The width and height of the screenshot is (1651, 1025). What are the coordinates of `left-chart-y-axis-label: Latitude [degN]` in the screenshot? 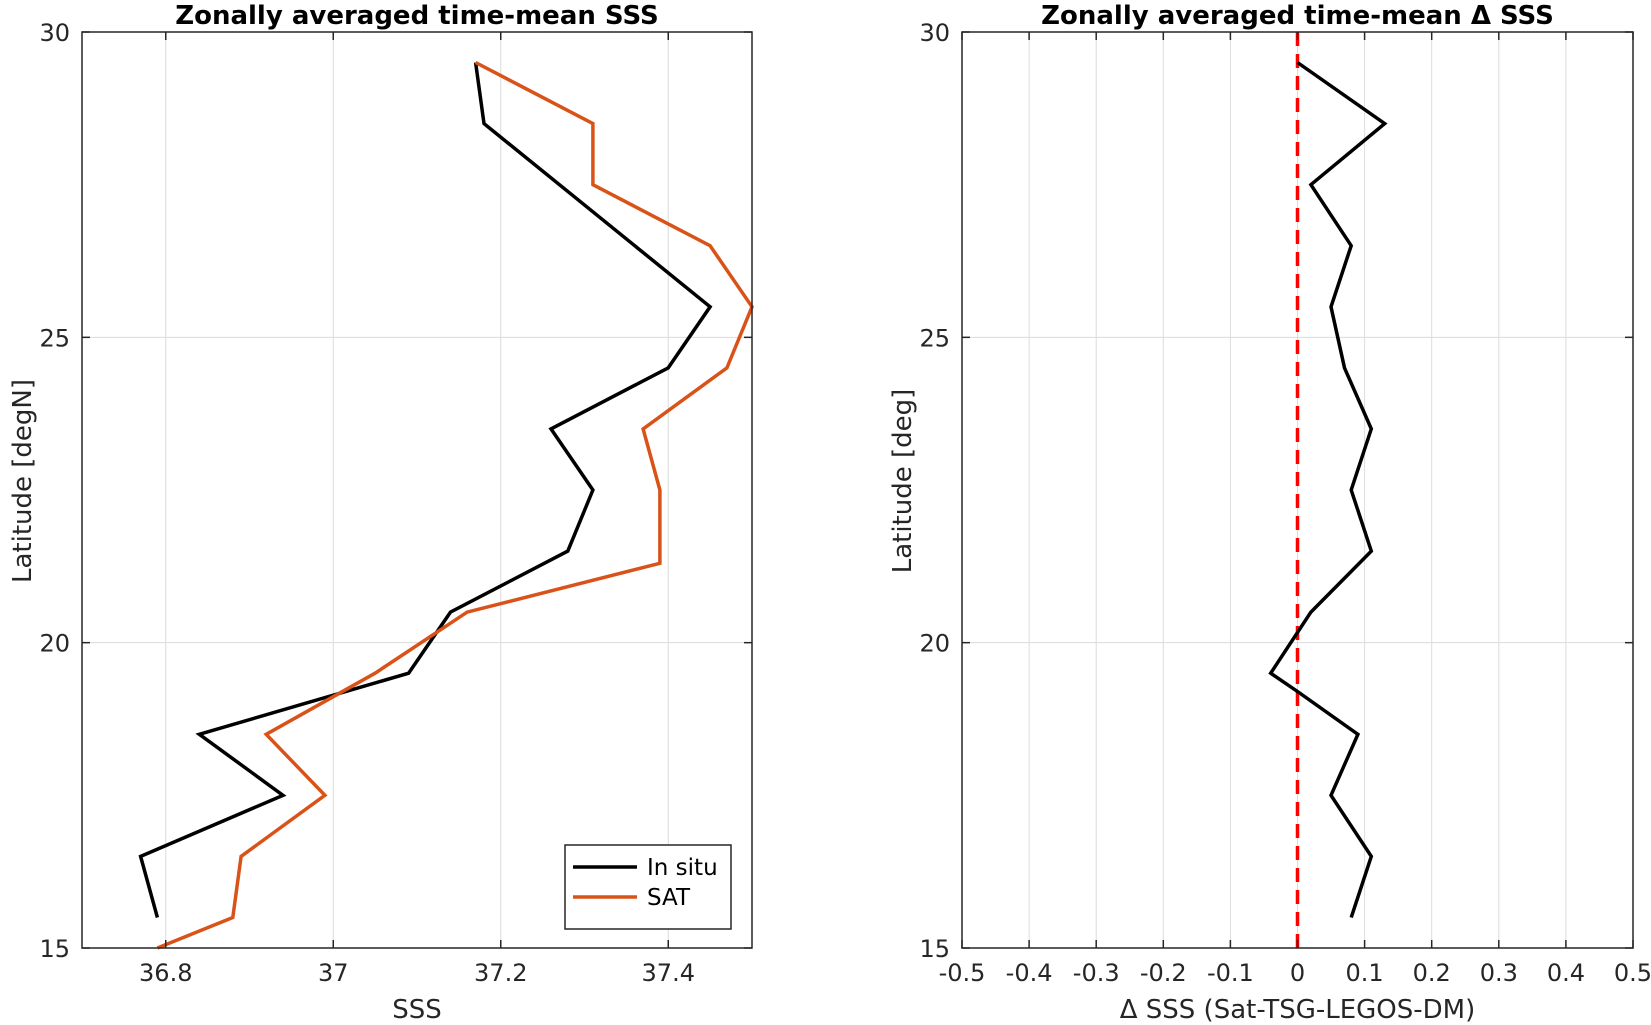 It's located at (23, 481).